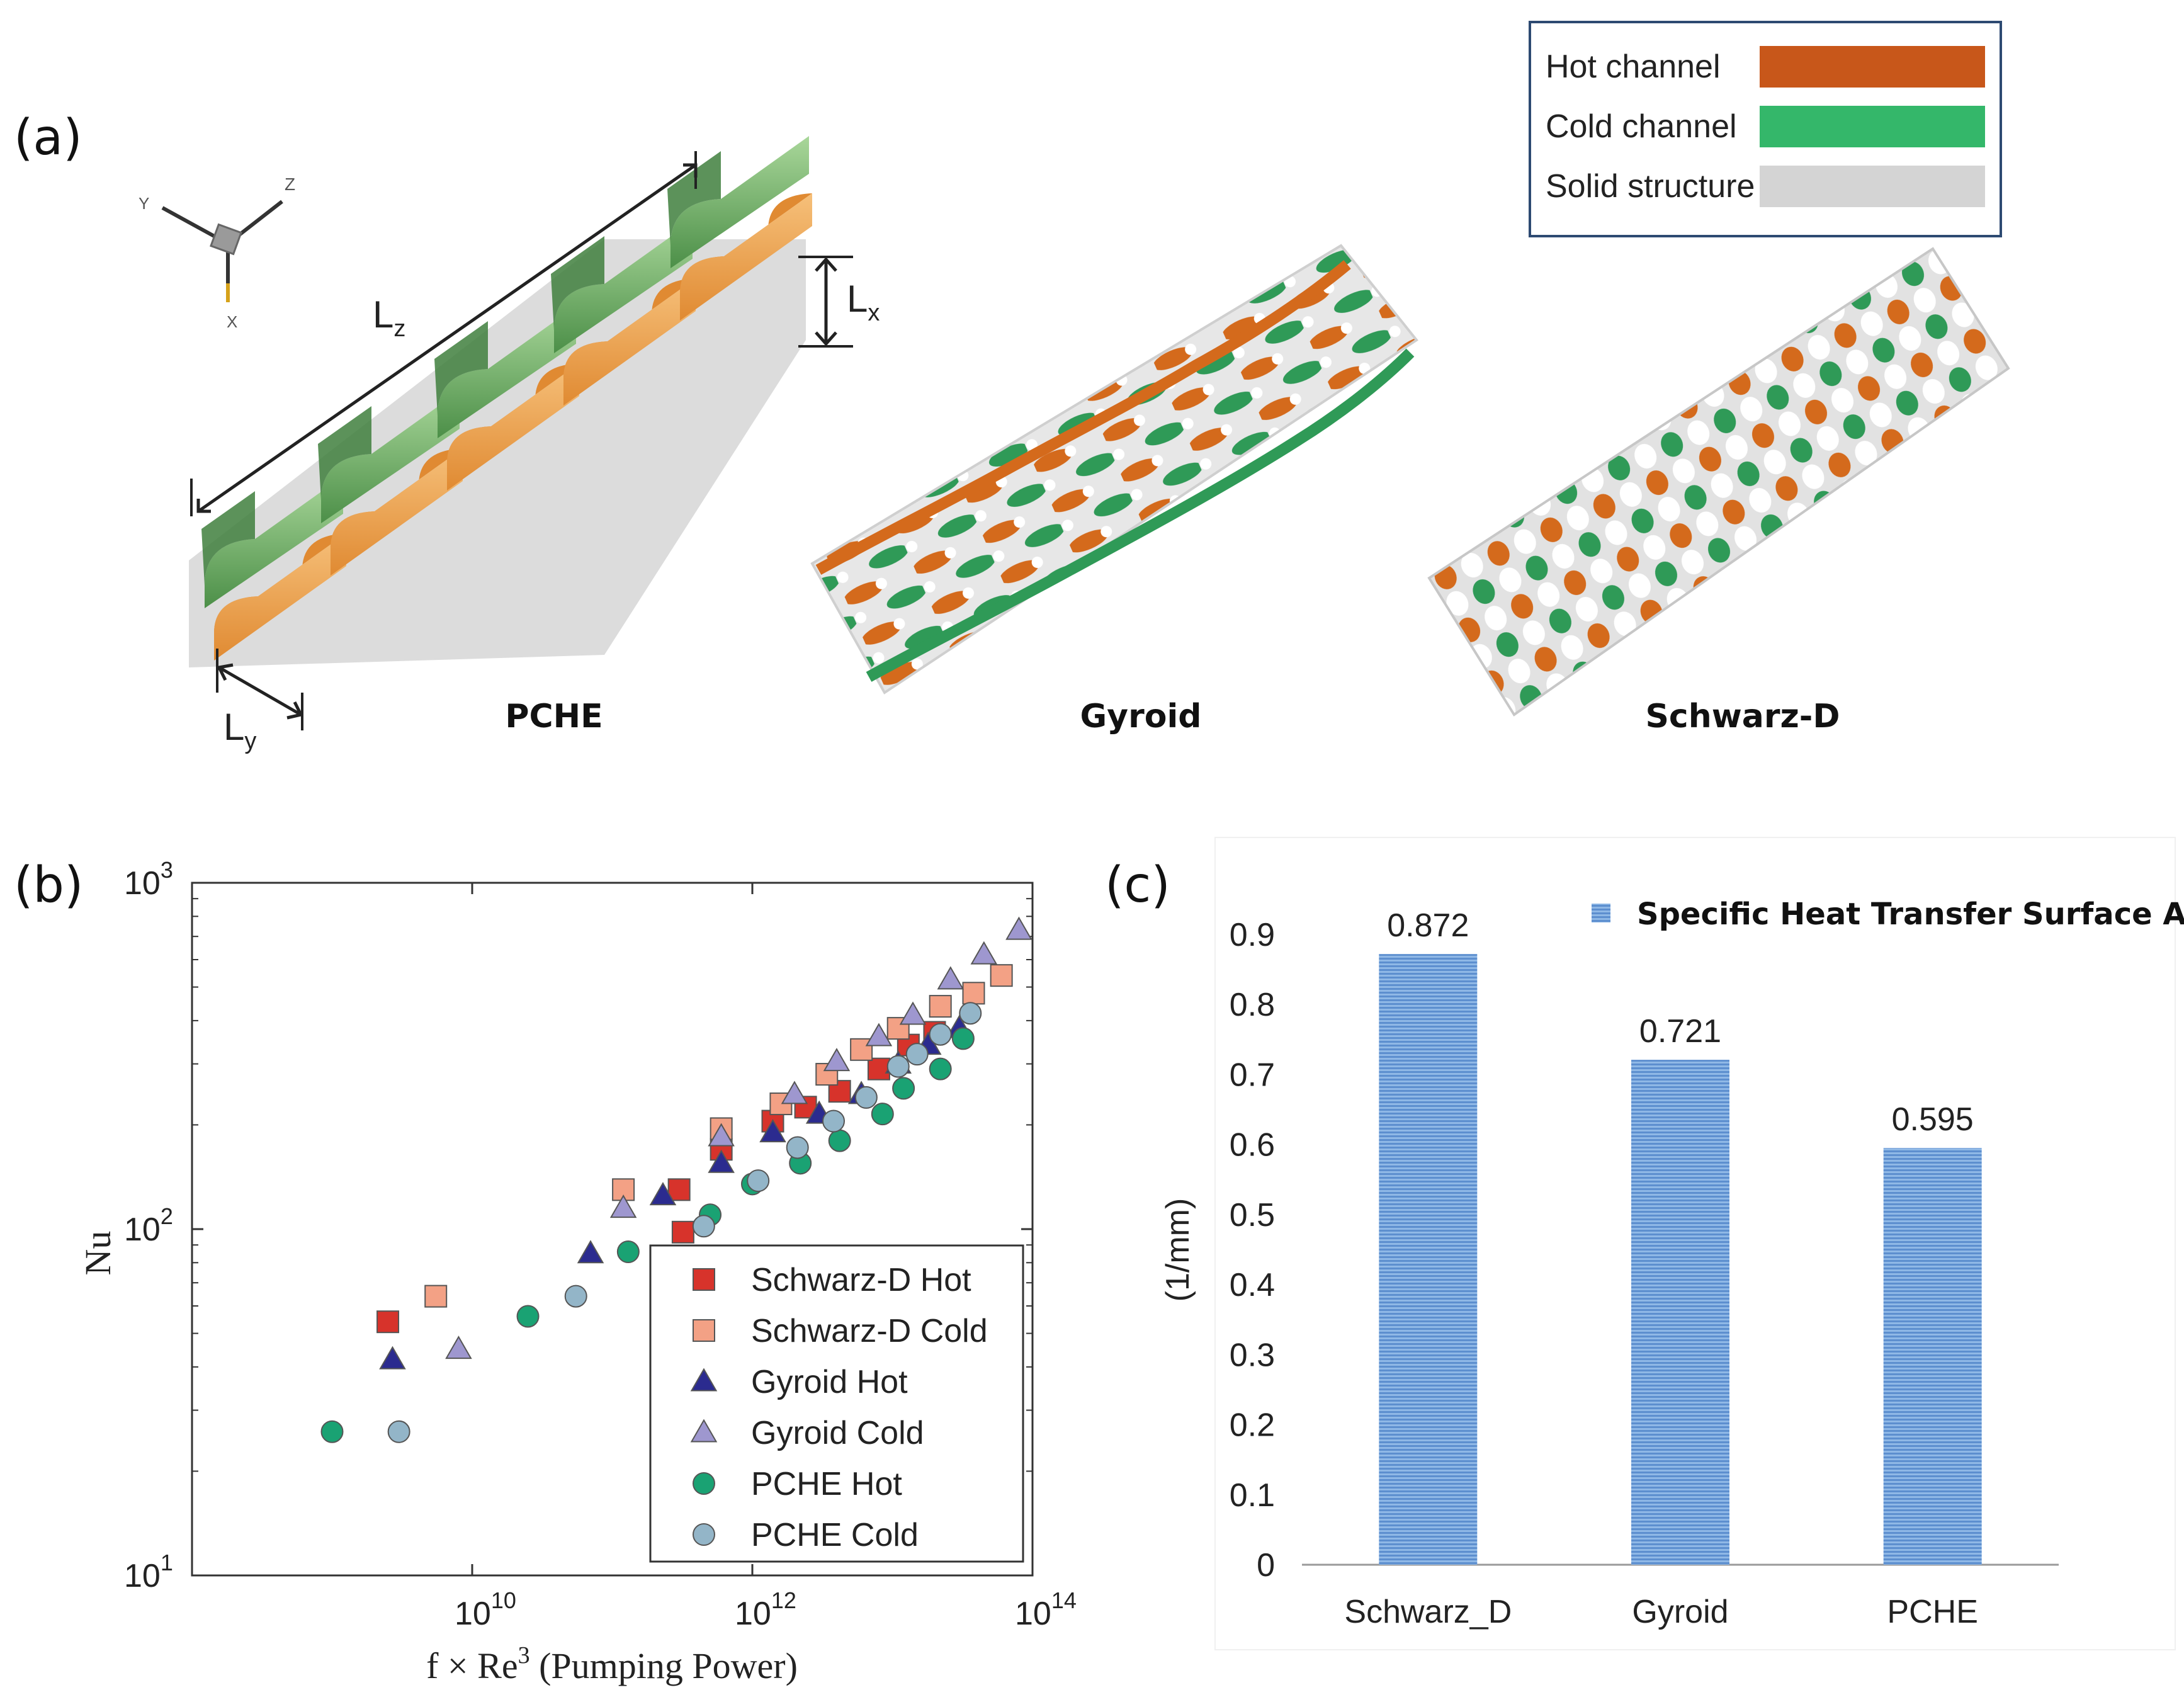 Image resolution: width=2184 pixels, height=1702 pixels. Describe the element at coordinates (1680, 1031) in the screenshot. I see `bar-value-label: 0.721` at that location.